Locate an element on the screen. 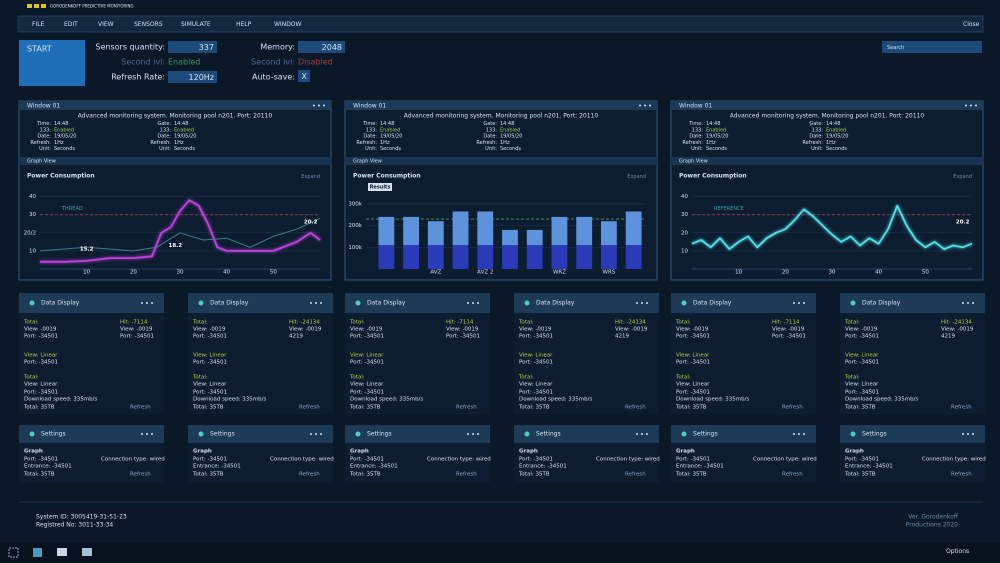 The image size is (1000, 563). x-tick-label: 30 is located at coordinates (832, 273).